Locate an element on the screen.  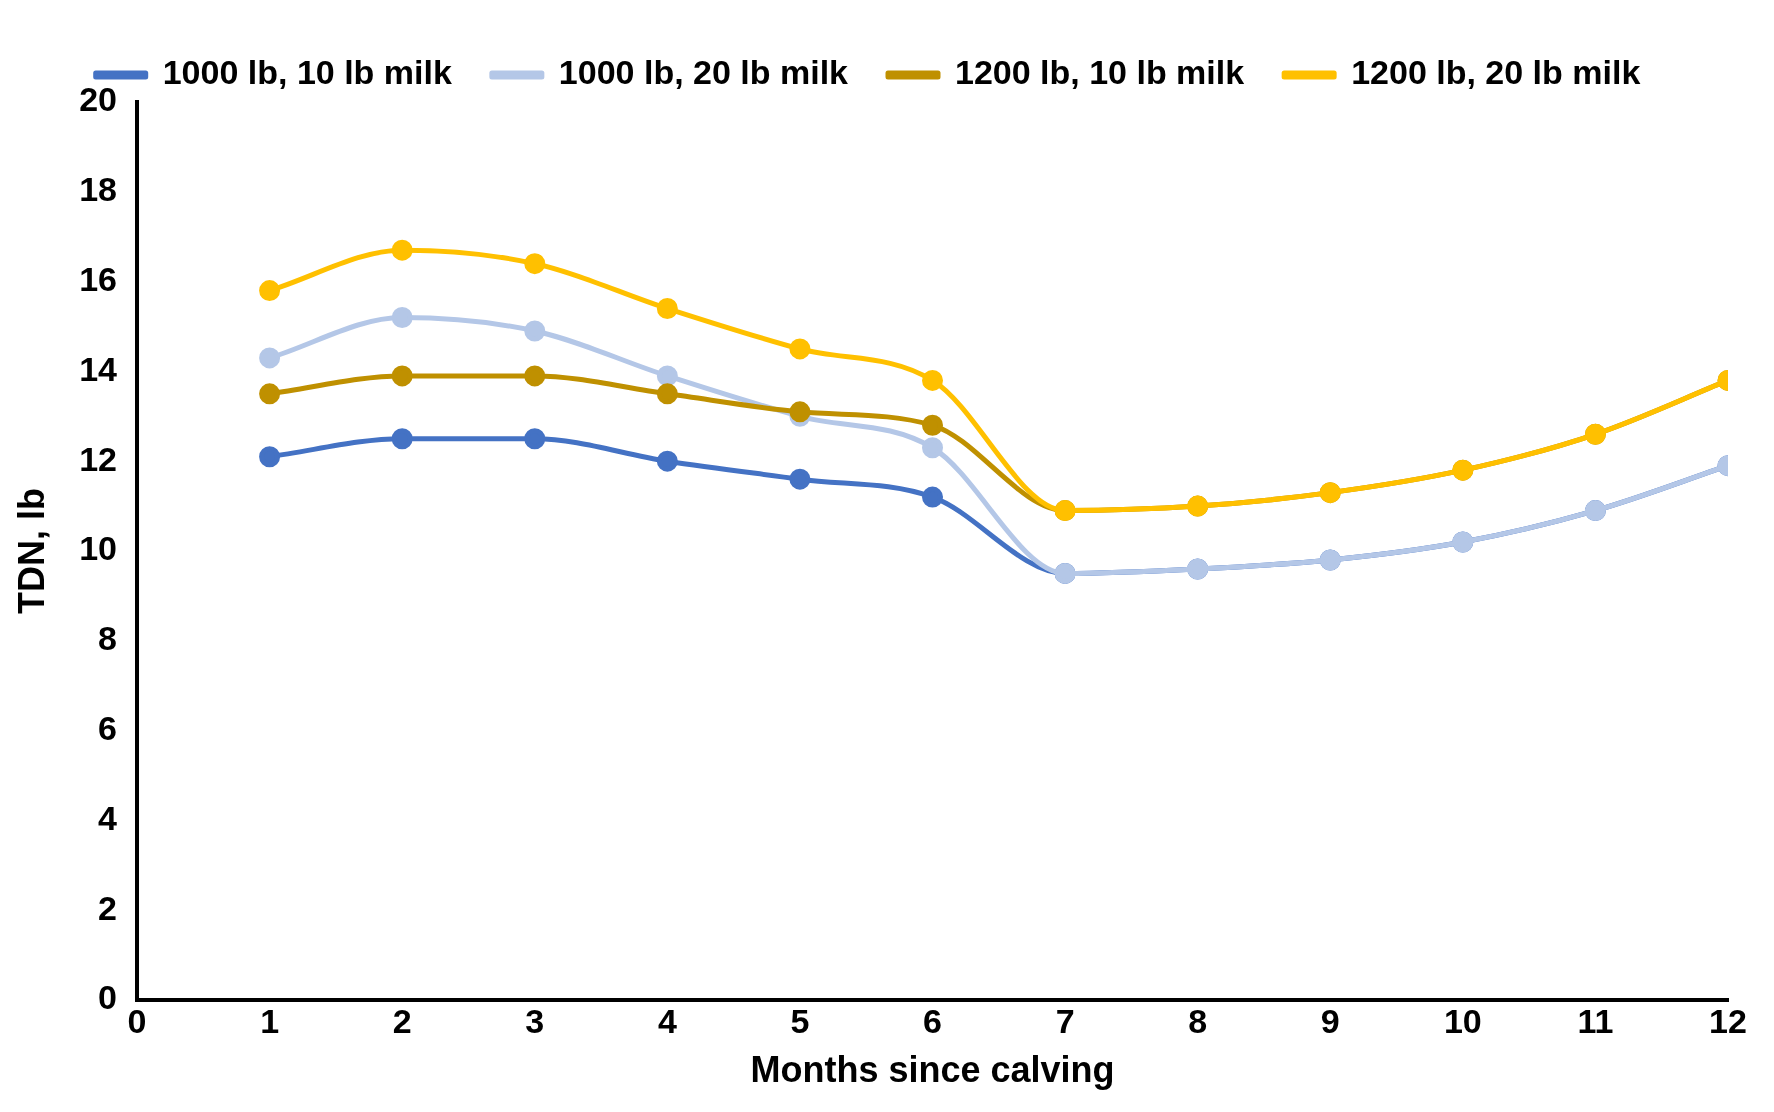
x-tick-label: 2 is located at coordinates (402, 1020).